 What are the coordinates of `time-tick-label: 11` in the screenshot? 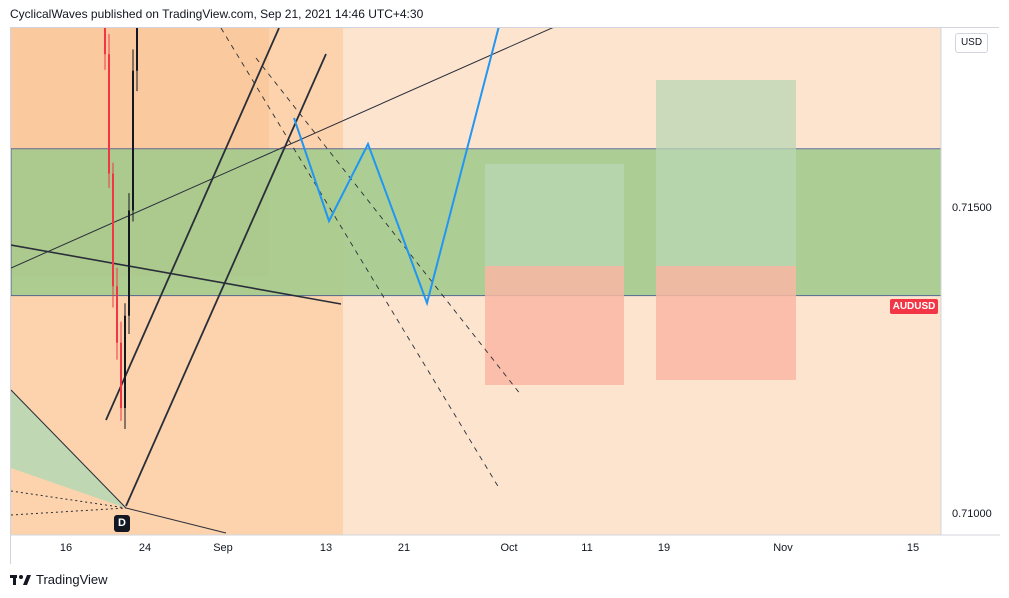 It's located at (587, 548).